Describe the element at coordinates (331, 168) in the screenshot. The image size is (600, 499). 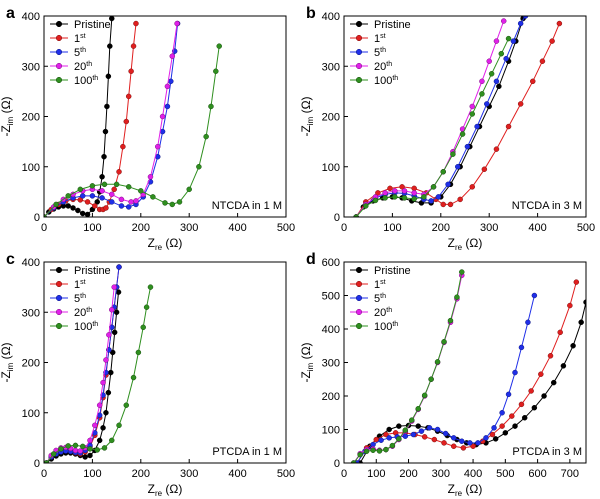
I see `y-tick-label: 100` at that location.